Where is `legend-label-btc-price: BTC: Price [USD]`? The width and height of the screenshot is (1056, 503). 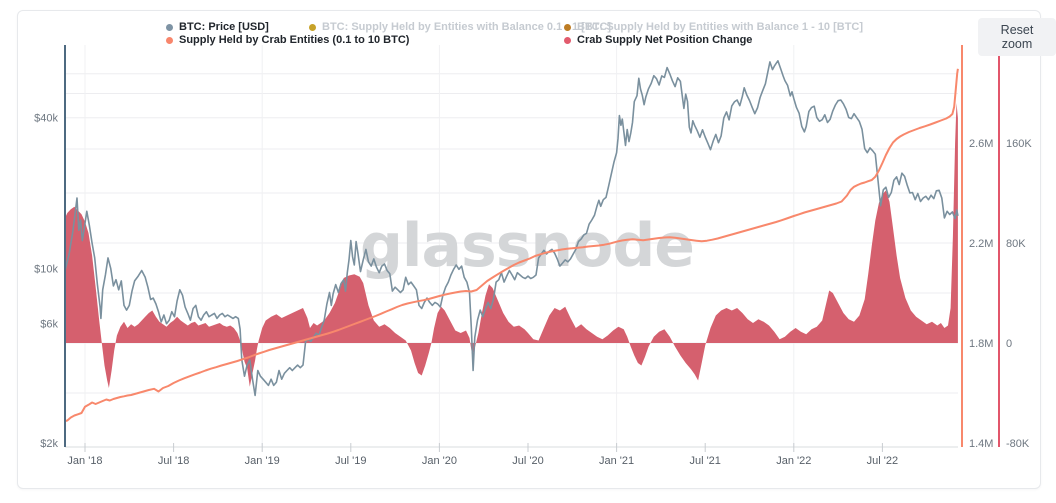 legend-label-btc-price: BTC: Price [USD] is located at coordinates (224, 27).